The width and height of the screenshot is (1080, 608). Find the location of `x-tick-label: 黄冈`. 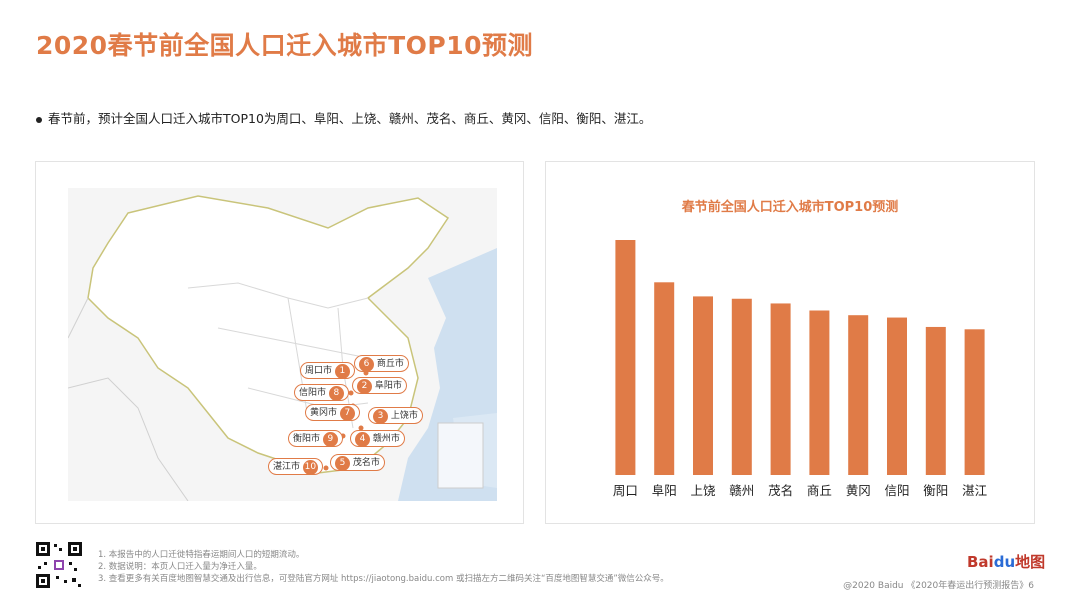

x-tick-label: 黄冈 is located at coordinates (858, 490).